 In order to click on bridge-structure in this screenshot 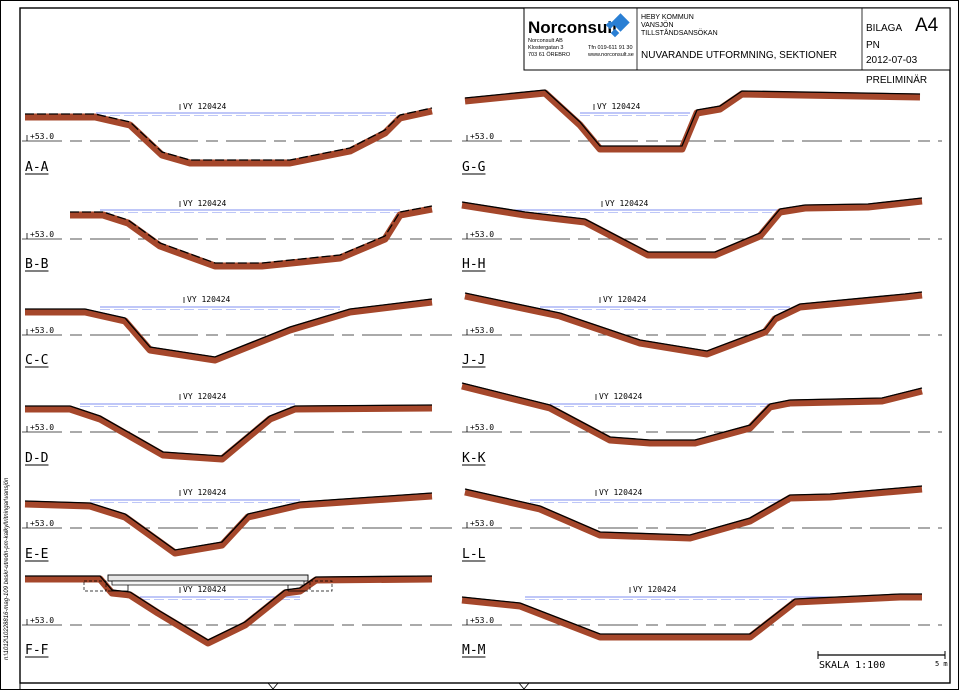, I will do `click(208, 583)`.